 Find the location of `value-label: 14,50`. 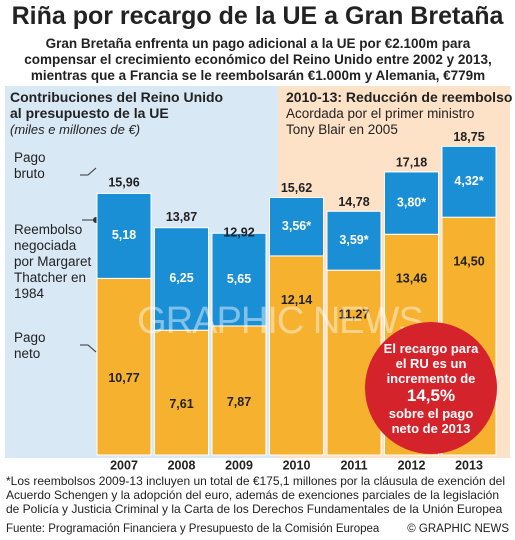

value-label: 14,50 is located at coordinates (468, 261).